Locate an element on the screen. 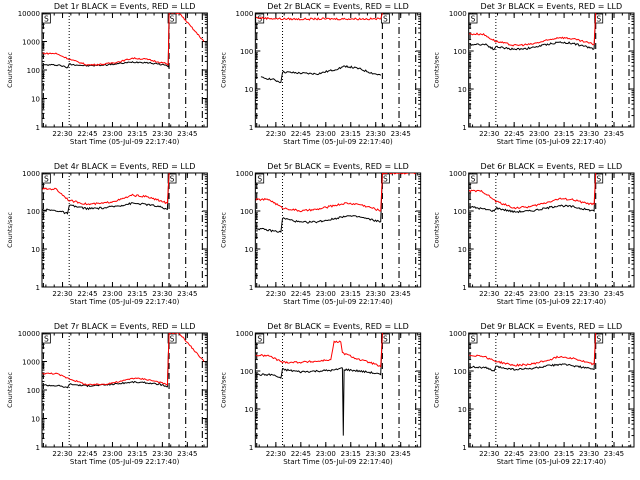 This screenshot has width=640, height=480. chart-title: Det 7r BLACK = Events, RED = LLD is located at coordinates (125, 326).